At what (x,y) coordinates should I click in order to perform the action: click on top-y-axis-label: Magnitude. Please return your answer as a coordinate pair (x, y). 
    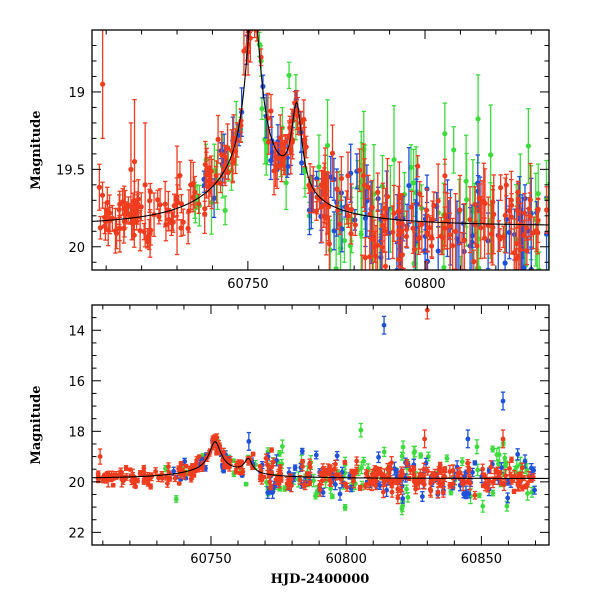
    Looking at the image, I should click on (36, 149).